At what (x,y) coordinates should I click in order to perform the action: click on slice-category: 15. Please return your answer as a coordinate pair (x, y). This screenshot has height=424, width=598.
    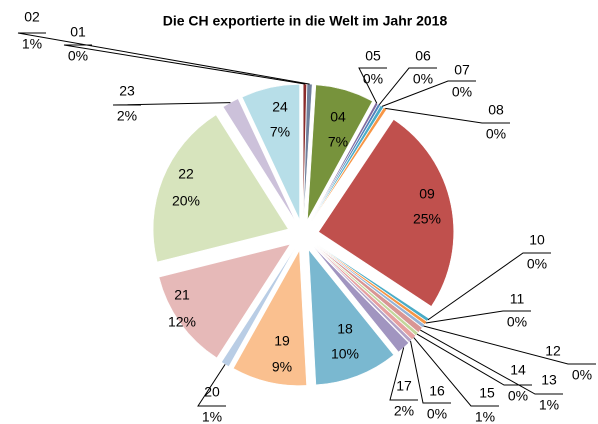
    Looking at the image, I should click on (487, 393).